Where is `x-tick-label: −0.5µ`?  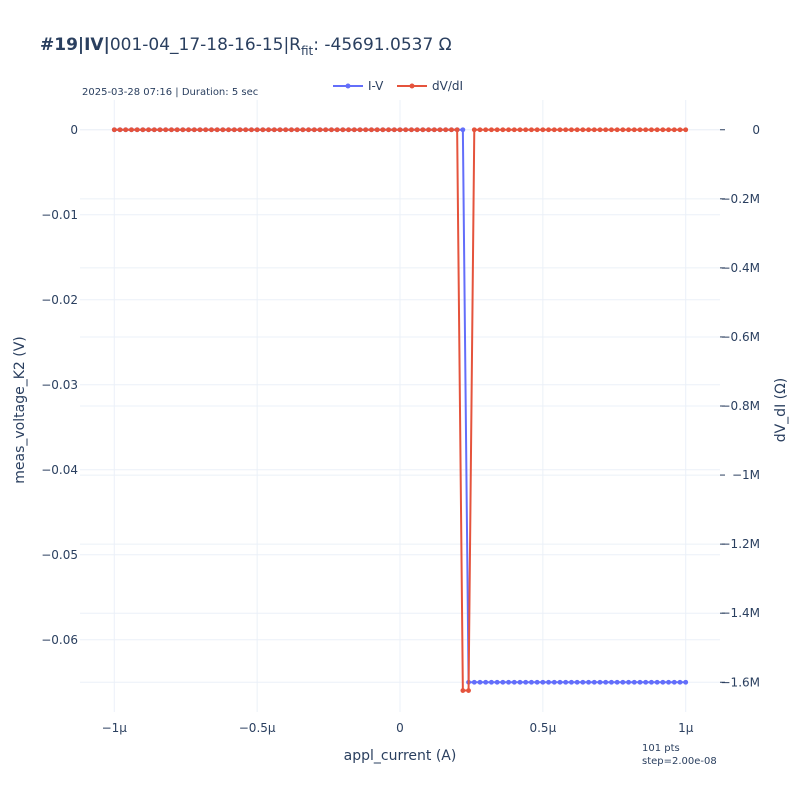 x-tick-label: −0.5µ is located at coordinates (257, 728).